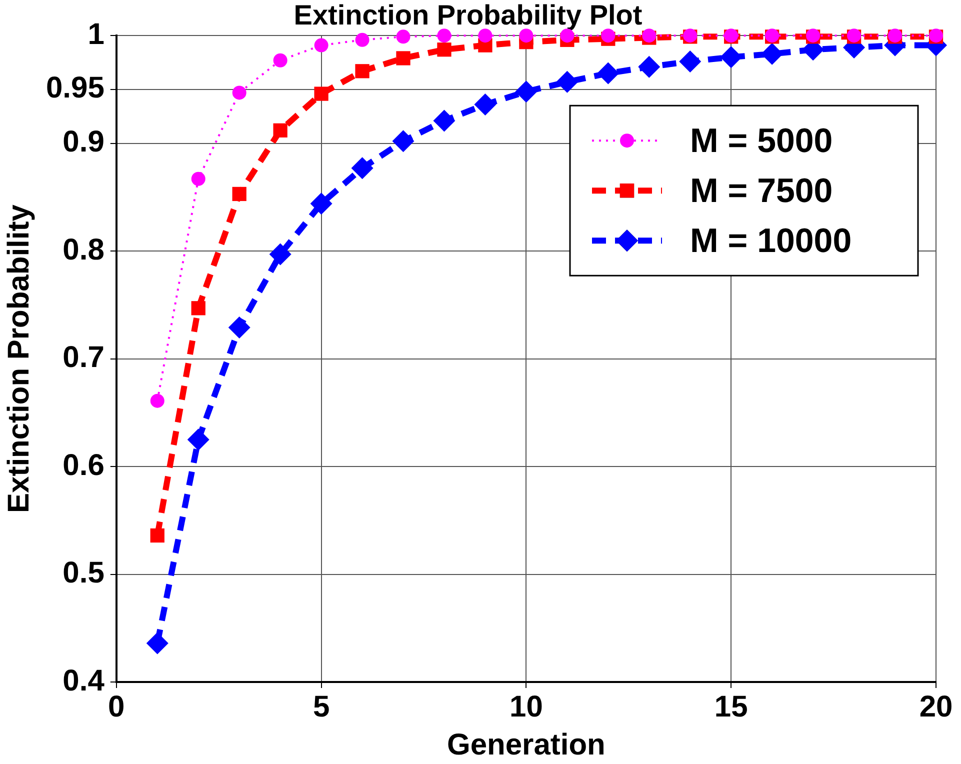 The image size is (961, 764). What do you see at coordinates (731, 707) in the screenshot?
I see `x-tick-label: 15` at bounding box center [731, 707].